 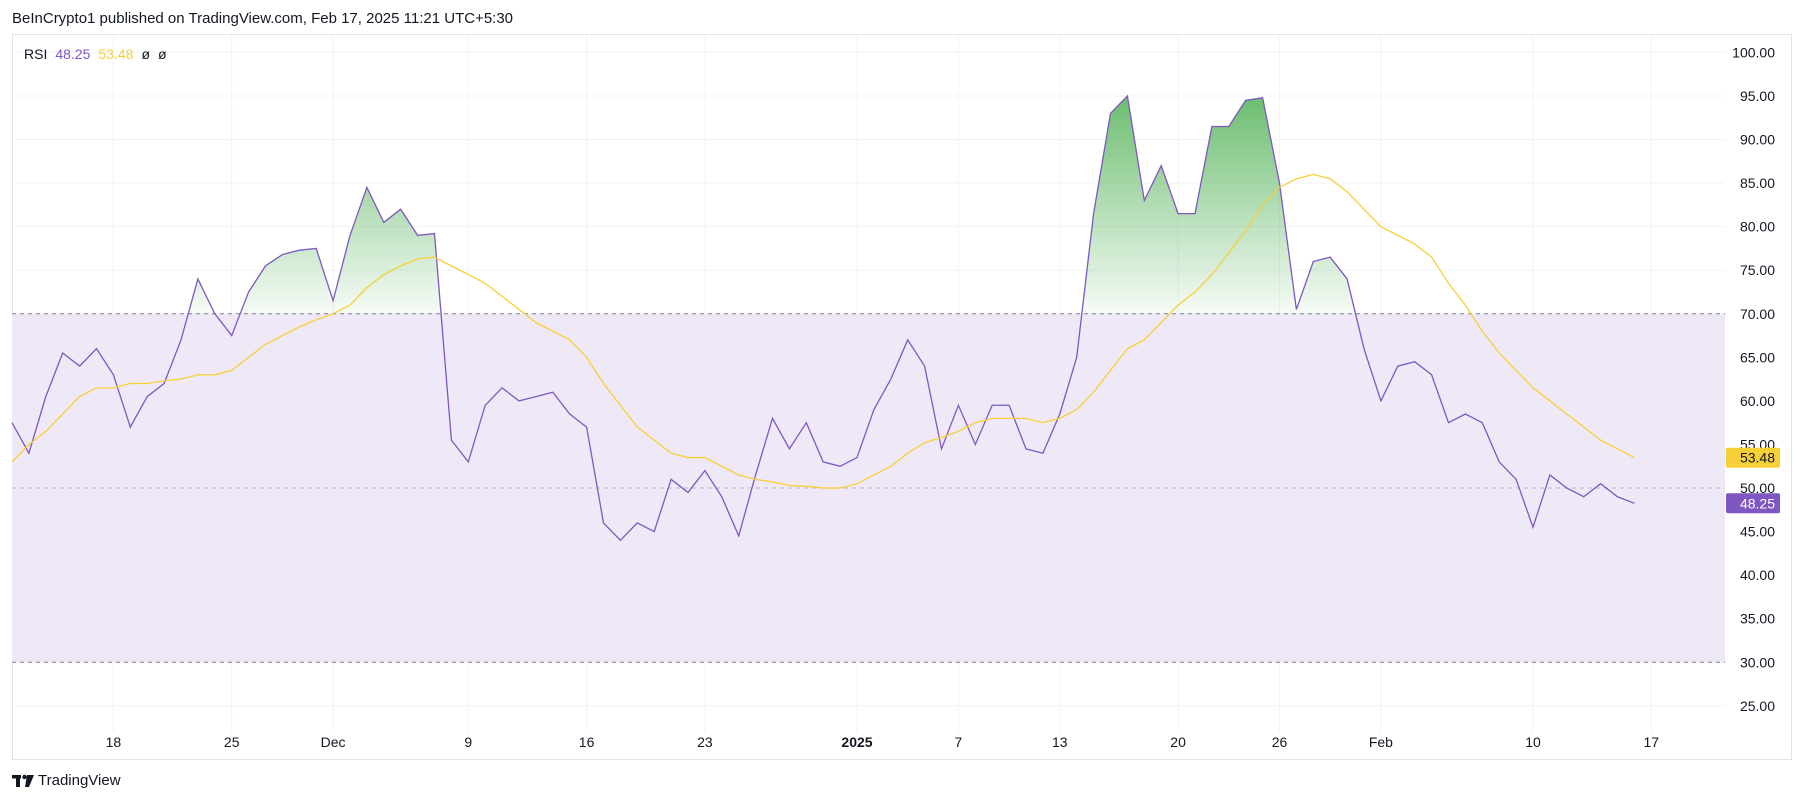 I want to click on y-tick-label: 70.00, so click(x=1757, y=314).